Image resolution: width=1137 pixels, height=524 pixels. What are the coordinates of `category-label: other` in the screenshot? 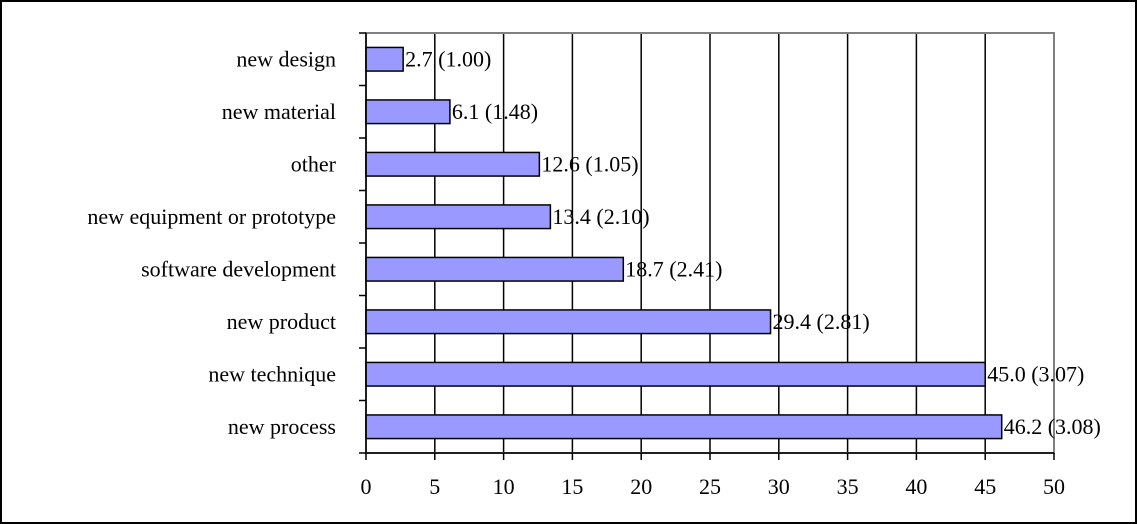 It's located at (314, 163).